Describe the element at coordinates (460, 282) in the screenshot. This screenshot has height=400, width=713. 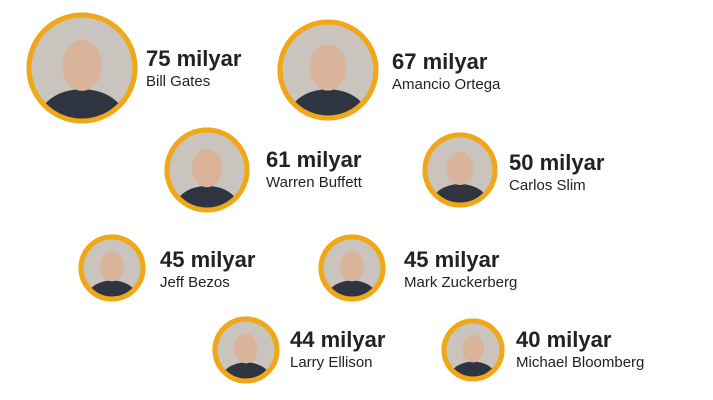
I see `person-name: Mark Zuckerberg` at that location.